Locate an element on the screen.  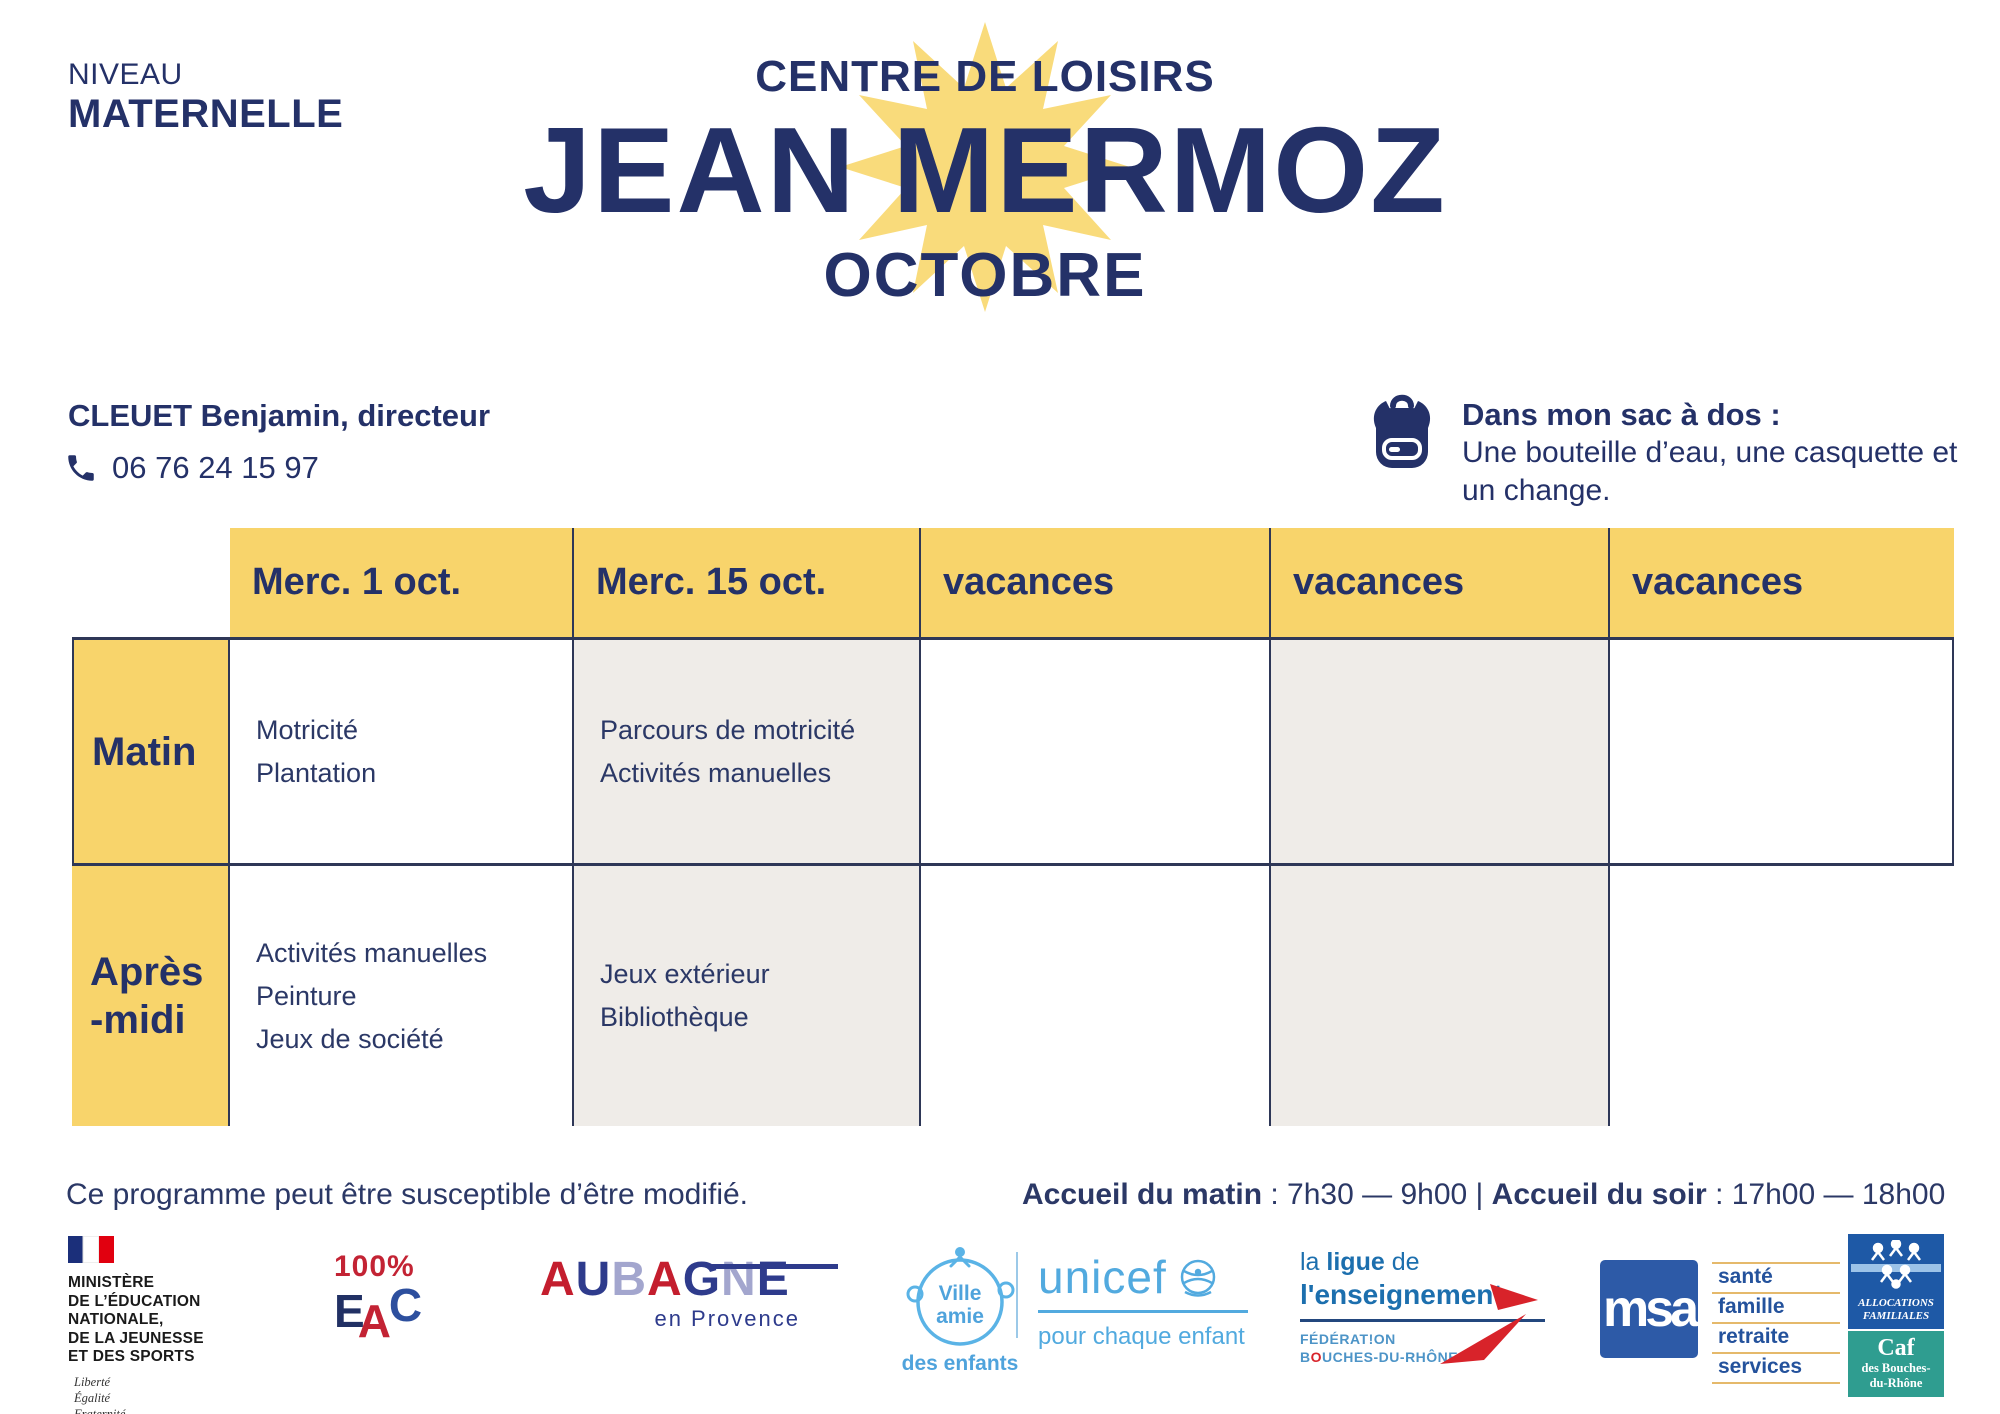
msa-services-list: santé famille retraite services is located at coordinates (1776, 1323).